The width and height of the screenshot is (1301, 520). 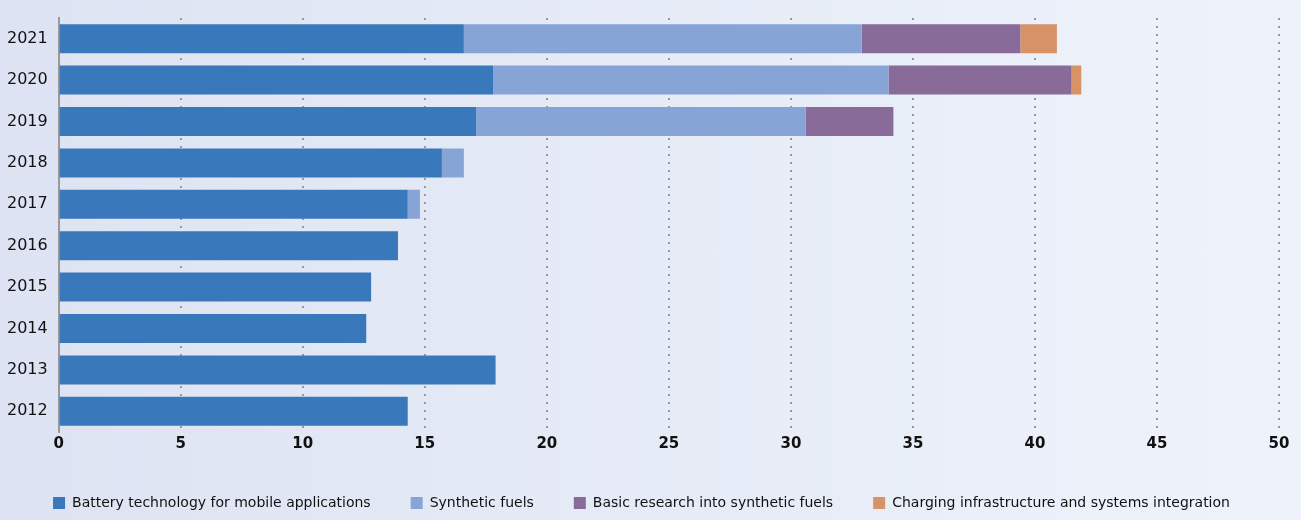 What do you see at coordinates (27, 410) in the screenshot?
I see `y-tick-label: 2012` at bounding box center [27, 410].